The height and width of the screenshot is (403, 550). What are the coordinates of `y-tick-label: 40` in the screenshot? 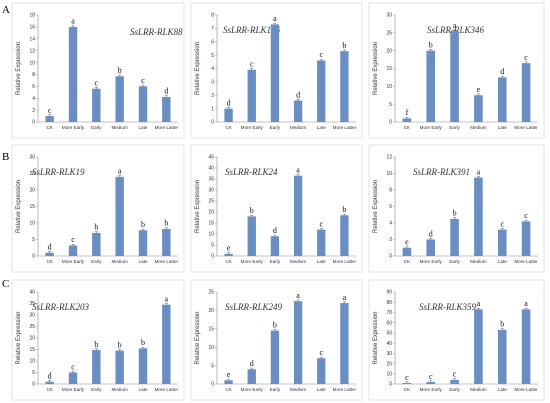 It's located at (389, 344).